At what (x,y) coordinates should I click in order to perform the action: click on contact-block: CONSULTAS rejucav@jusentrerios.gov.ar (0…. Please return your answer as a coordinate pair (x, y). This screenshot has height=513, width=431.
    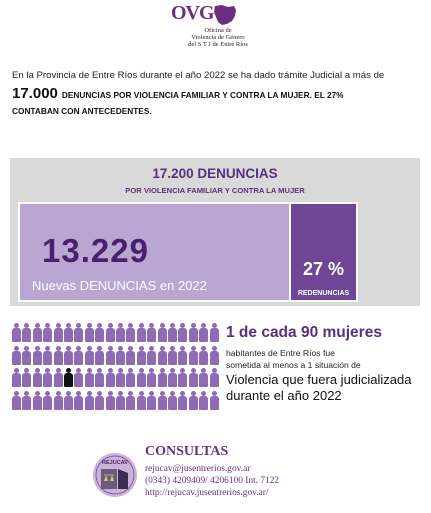
    Looking at the image, I should click on (280, 471).